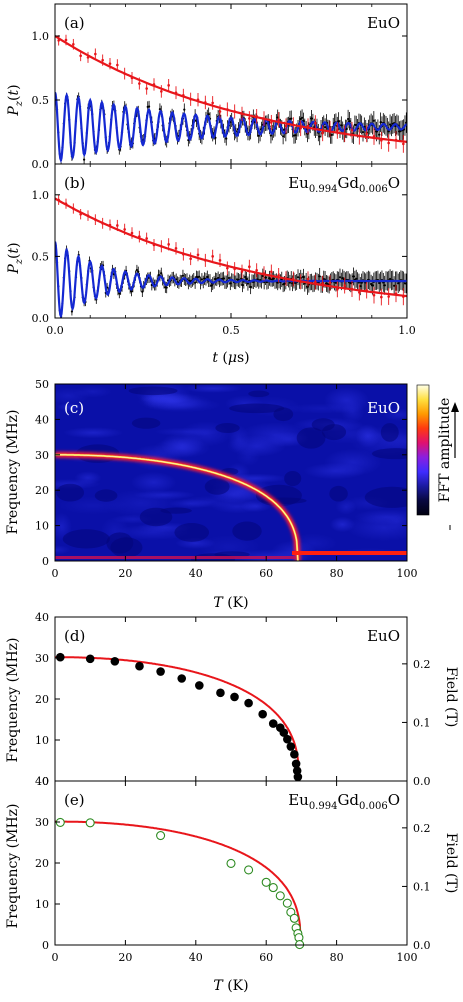 The width and height of the screenshot is (463, 1002). Describe the element at coordinates (177, 719) in the screenshot. I see `panel-d-fit` at that location.